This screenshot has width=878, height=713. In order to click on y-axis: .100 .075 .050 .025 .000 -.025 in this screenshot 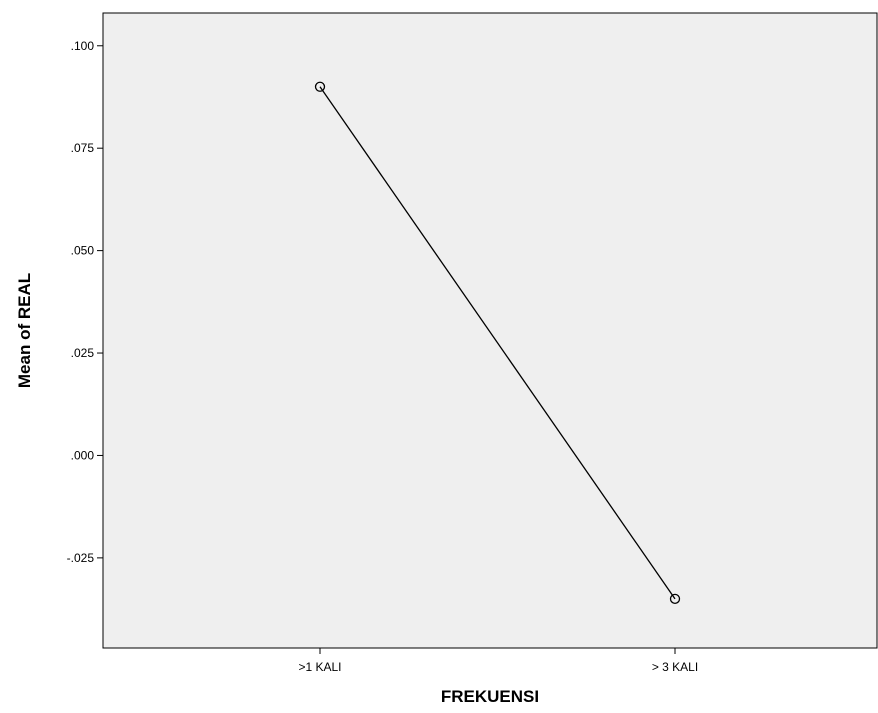, I will do `click(85, 302)`.